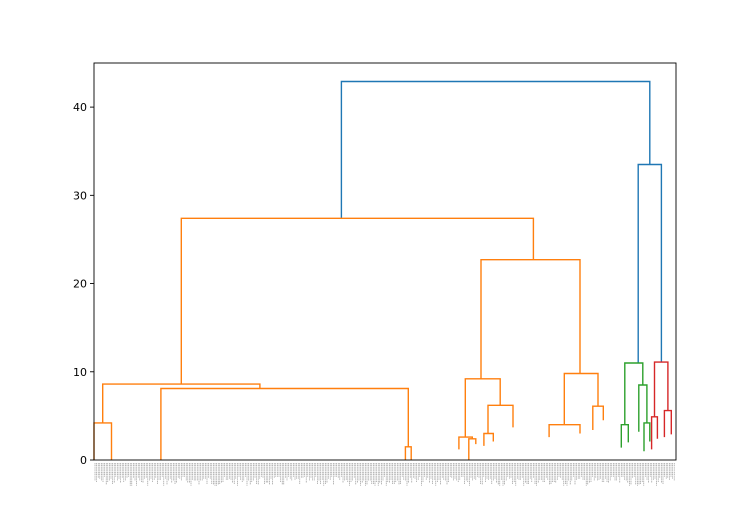 This screenshot has width=750, height=525. Describe the element at coordinates (80, 372) in the screenshot. I see `y-tick-label: 10` at that location.